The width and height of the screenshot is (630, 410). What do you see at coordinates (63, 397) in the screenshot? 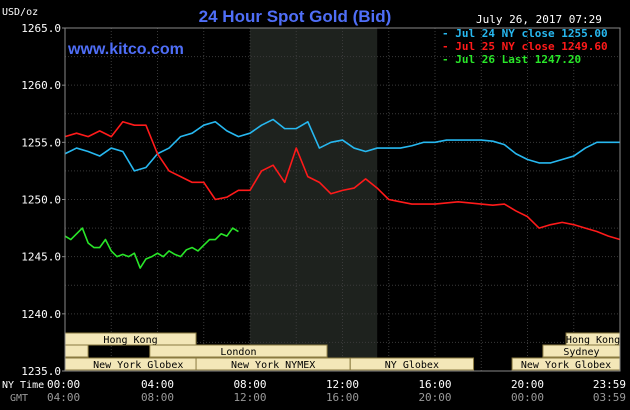
I see `x-tick-label-secondary: 04:00` at bounding box center [63, 397].